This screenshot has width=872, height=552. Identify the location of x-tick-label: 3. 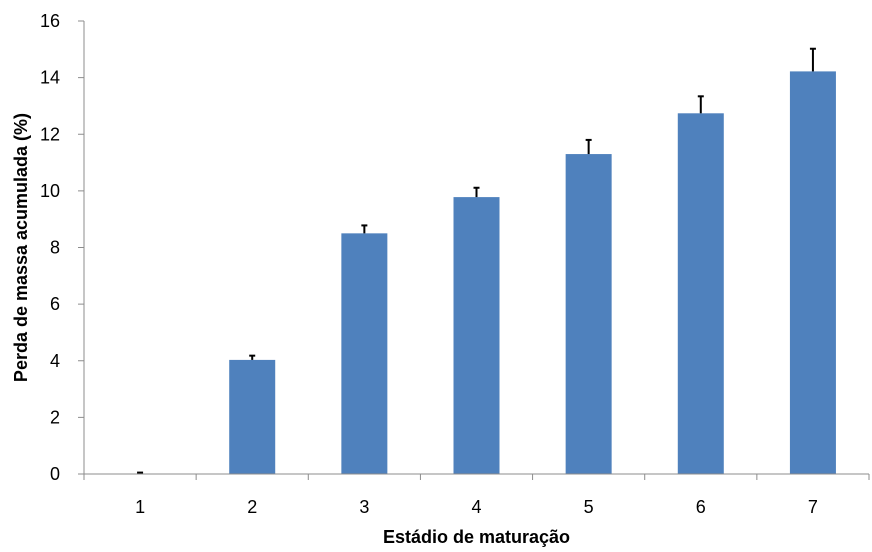
(364, 507).